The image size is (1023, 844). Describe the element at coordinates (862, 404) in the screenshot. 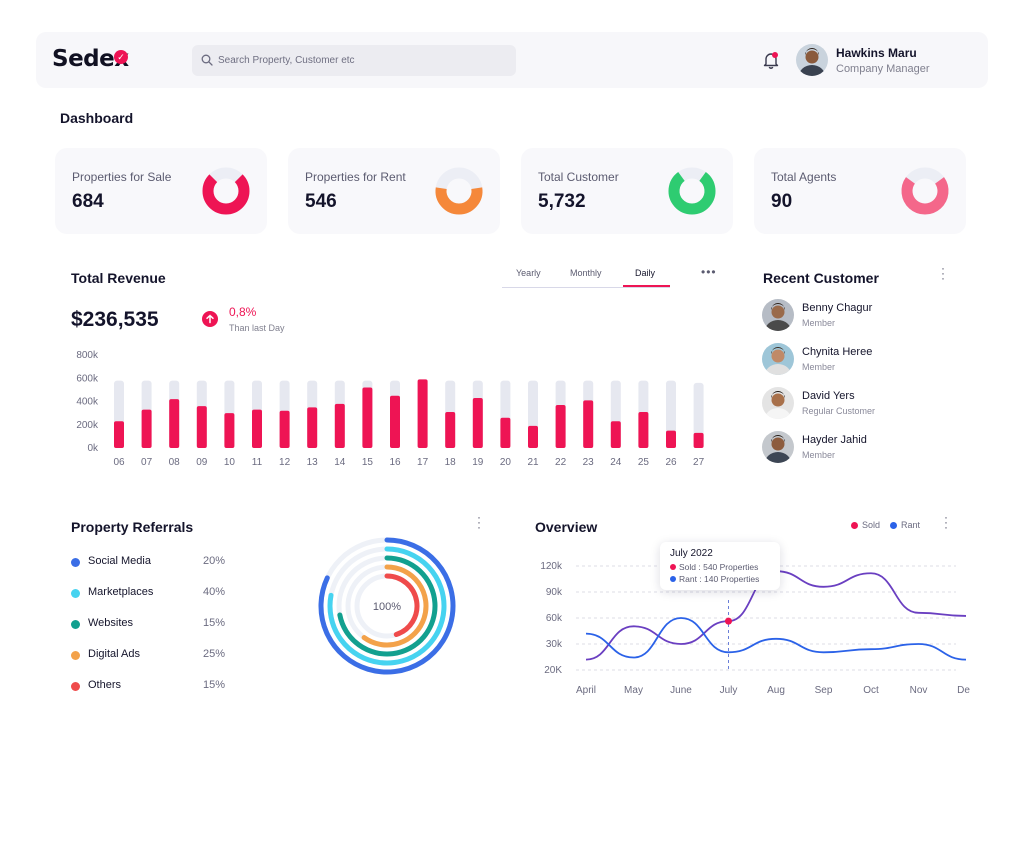

I see `customer-item: David Yers Regular Customer` at that location.